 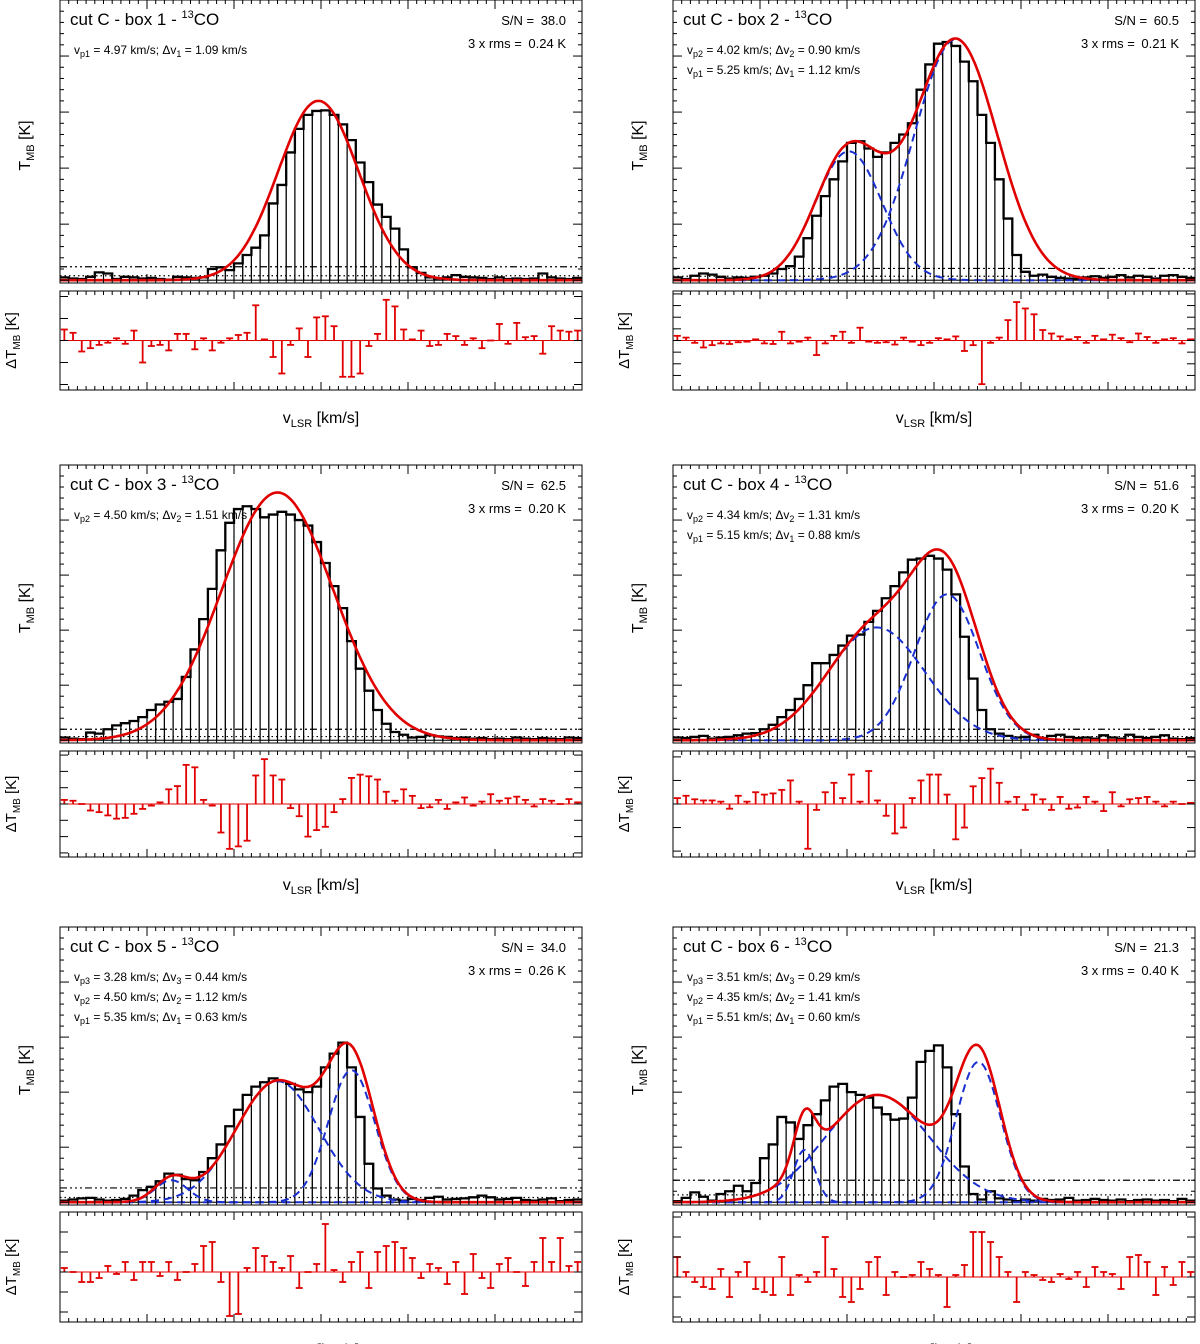 What do you see at coordinates (1146, 20) in the screenshot?
I see `sn-value: S/N = 60.5` at bounding box center [1146, 20].